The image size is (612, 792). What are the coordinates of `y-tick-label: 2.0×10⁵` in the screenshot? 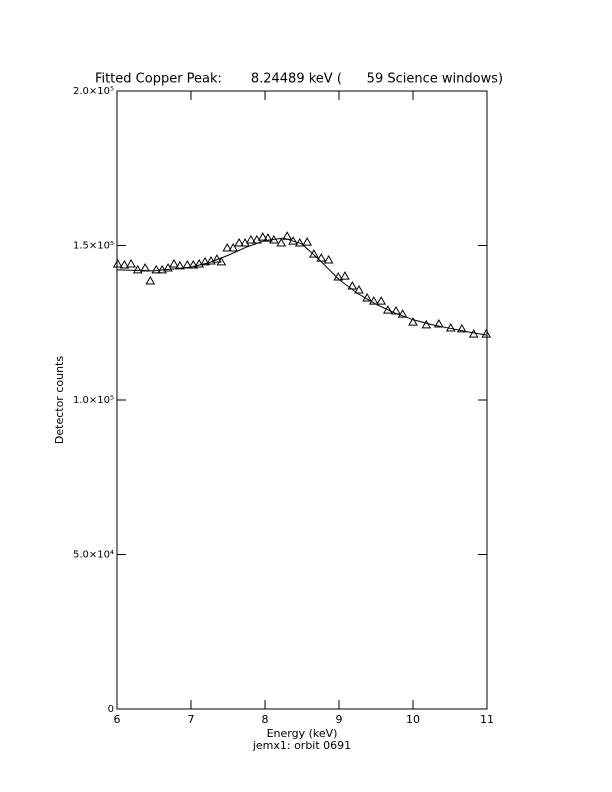 It's located at (93, 91).